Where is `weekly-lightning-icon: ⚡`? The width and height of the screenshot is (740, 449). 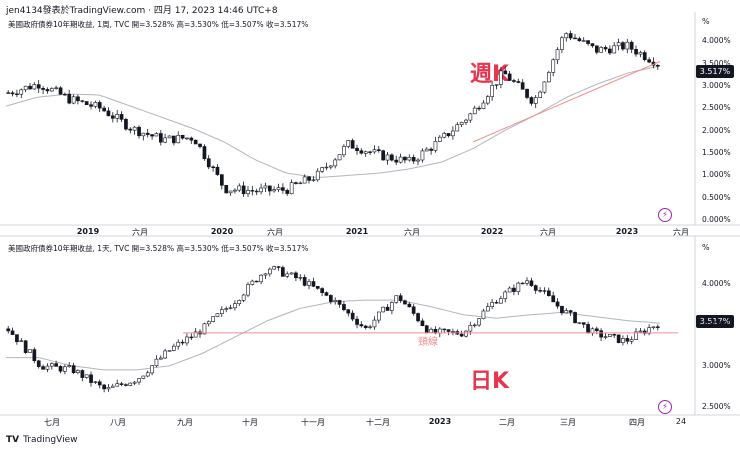
weekly-lightning-icon: ⚡ is located at coordinates (665, 215).